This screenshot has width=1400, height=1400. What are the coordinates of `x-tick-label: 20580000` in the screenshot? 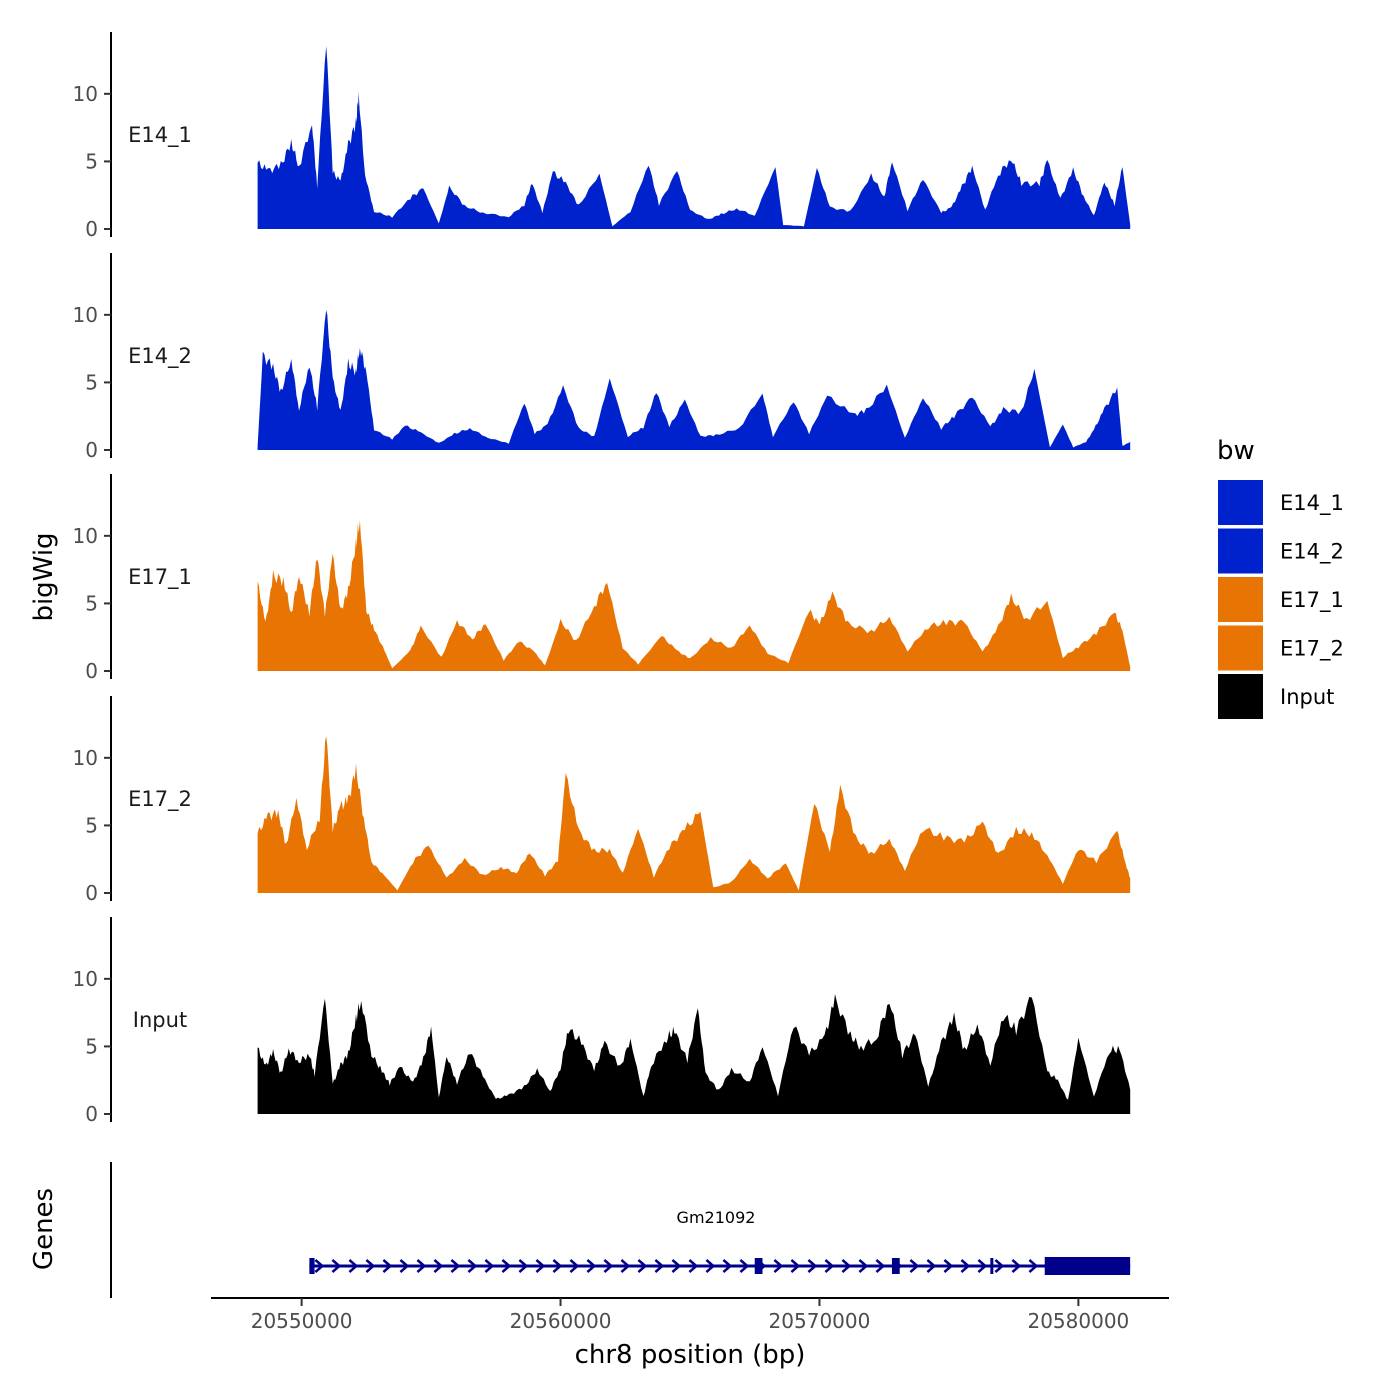 It's located at (1078, 1321).